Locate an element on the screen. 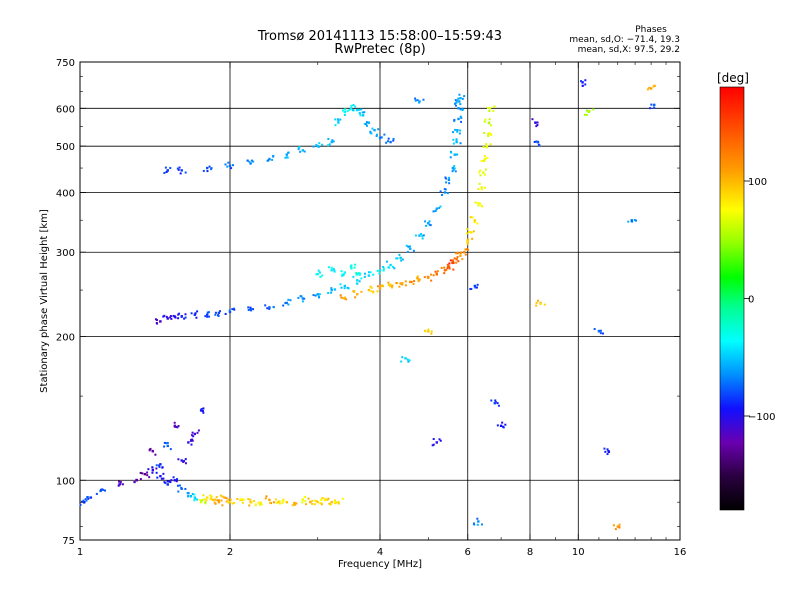  y-tick-label: 300 is located at coordinates (65, 253).